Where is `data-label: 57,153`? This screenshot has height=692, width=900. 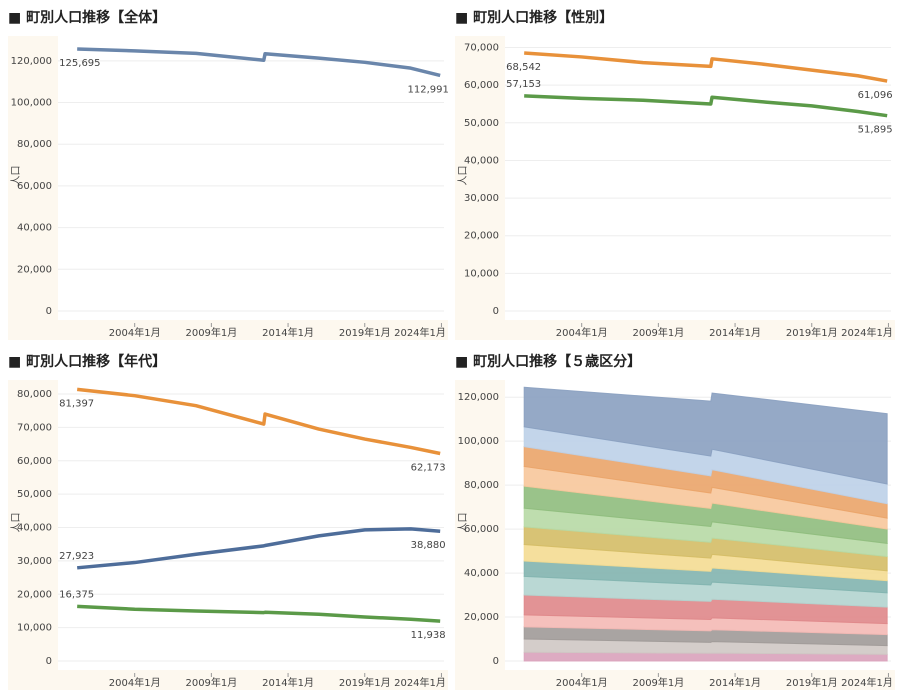 data-label: 57,153 is located at coordinates (523, 84).